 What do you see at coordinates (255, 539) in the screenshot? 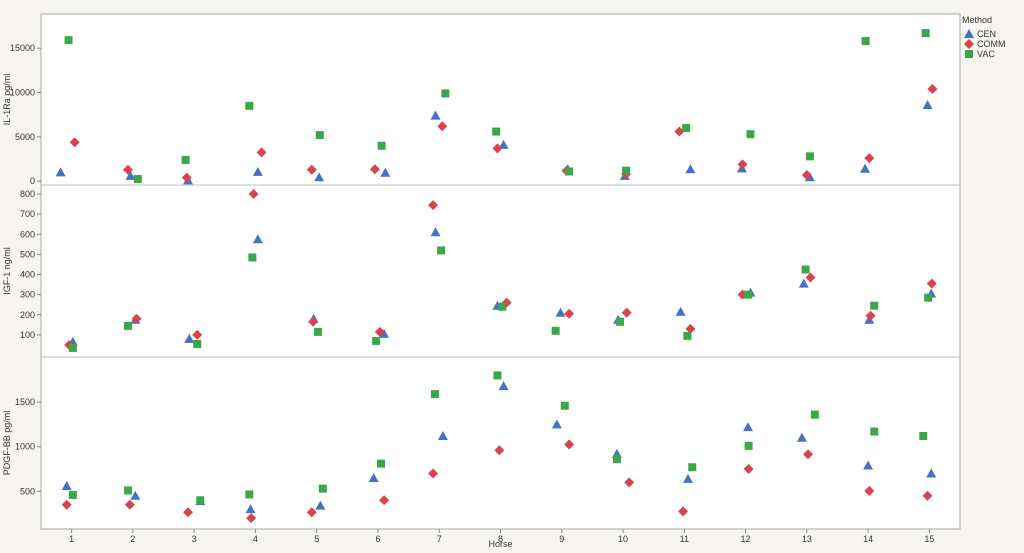
I see `x-tick-label-4: 4` at bounding box center [255, 539].